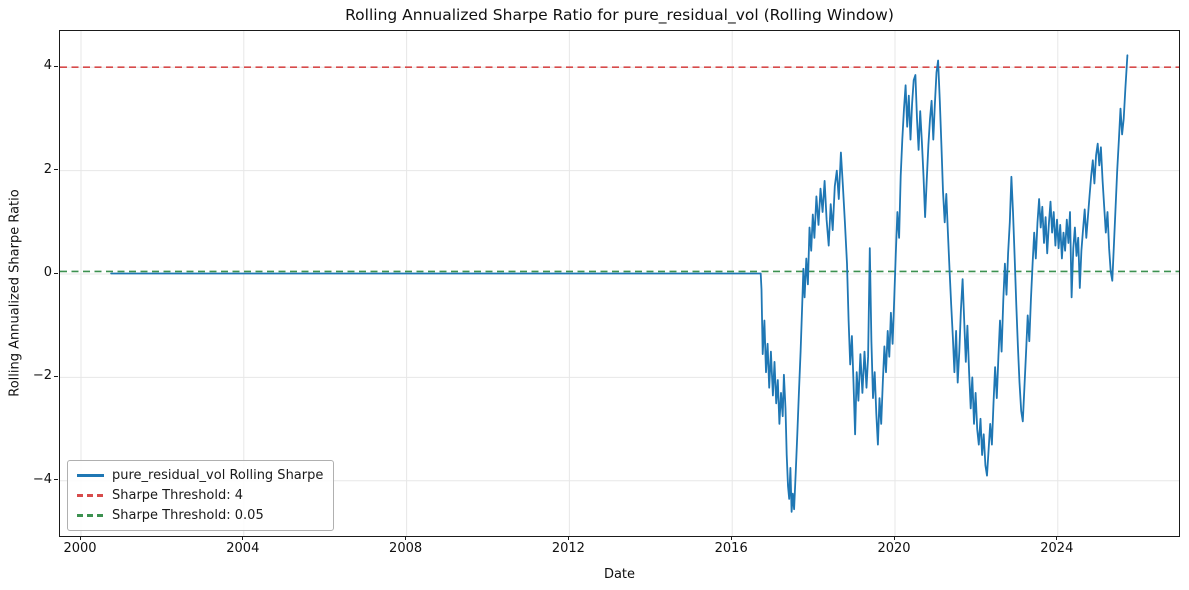 Image resolution: width=1189 pixels, height=590 pixels. What do you see at coordinates (90, 475) in the screenshot?
I see `series-line-swatch` at bounding box center [90, 475].